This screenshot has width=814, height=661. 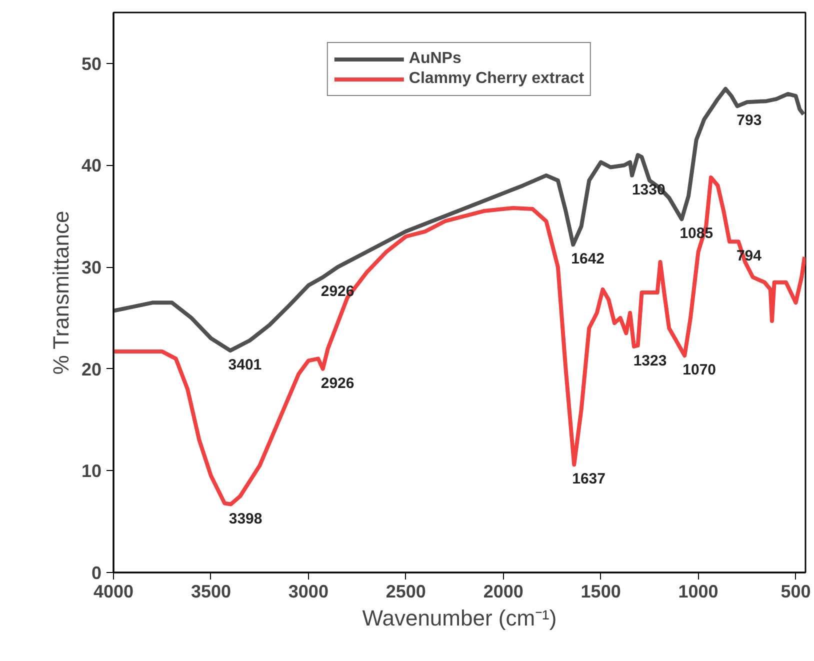 I want to click on annotation: 1070, so click(x=699, y=370).